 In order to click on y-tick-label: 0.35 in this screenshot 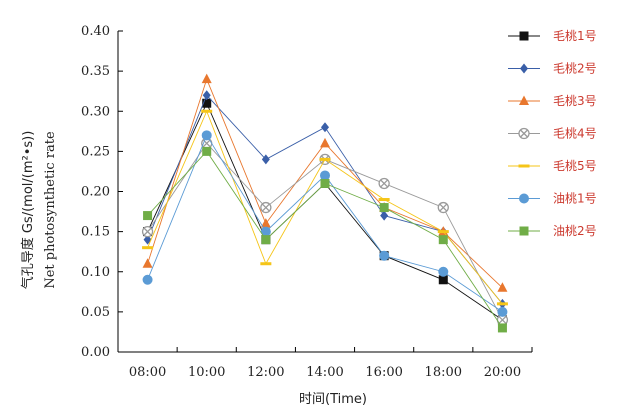, I will do `click(95, 71)`.